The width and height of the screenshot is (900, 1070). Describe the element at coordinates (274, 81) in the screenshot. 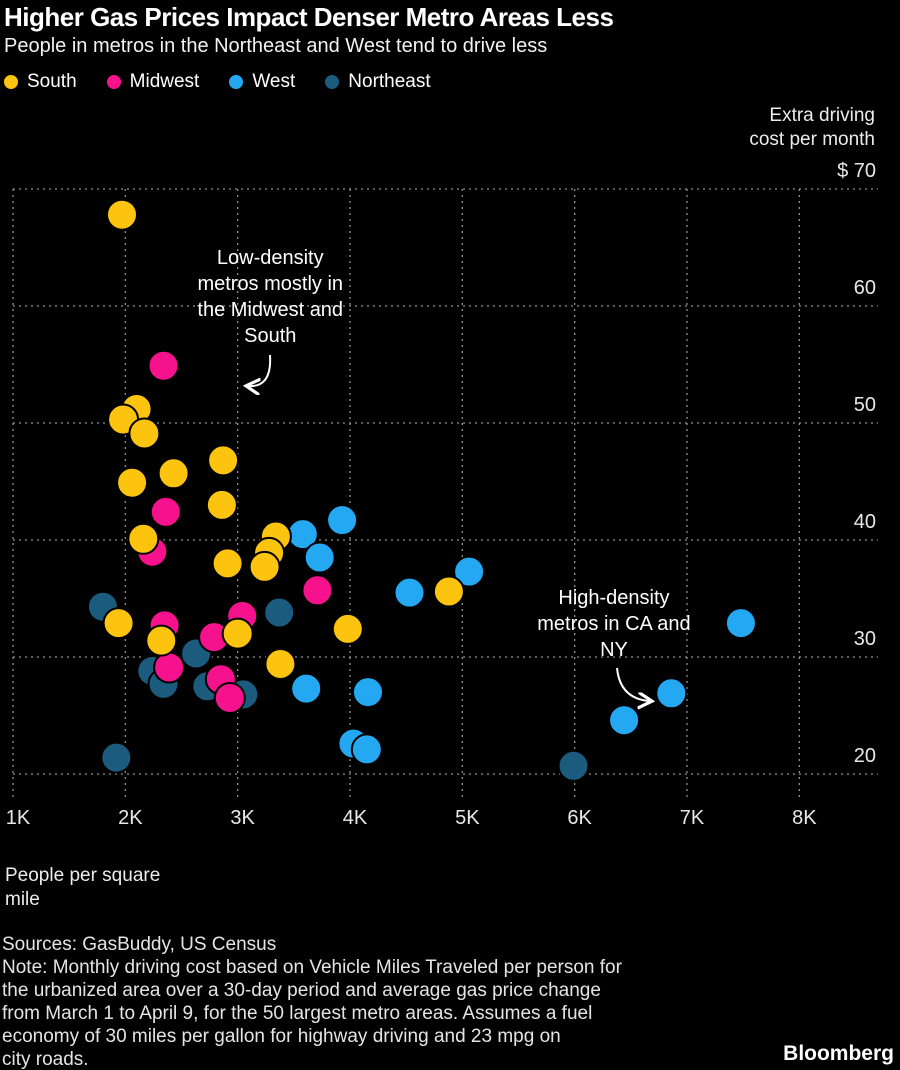

I see `legend-label-west: West` at that location.